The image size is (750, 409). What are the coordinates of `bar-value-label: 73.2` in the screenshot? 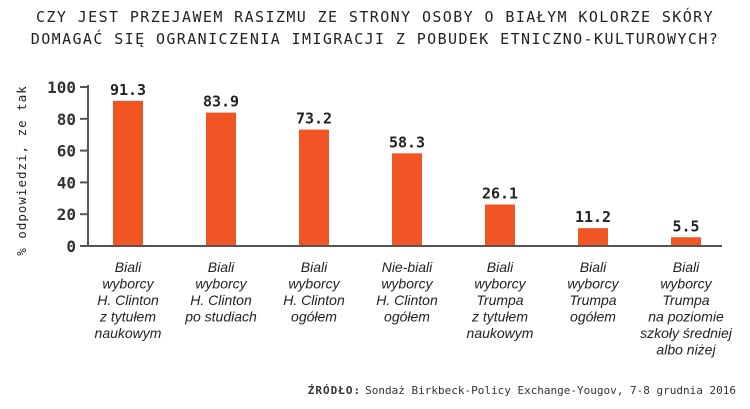 It's located at (314, 119).